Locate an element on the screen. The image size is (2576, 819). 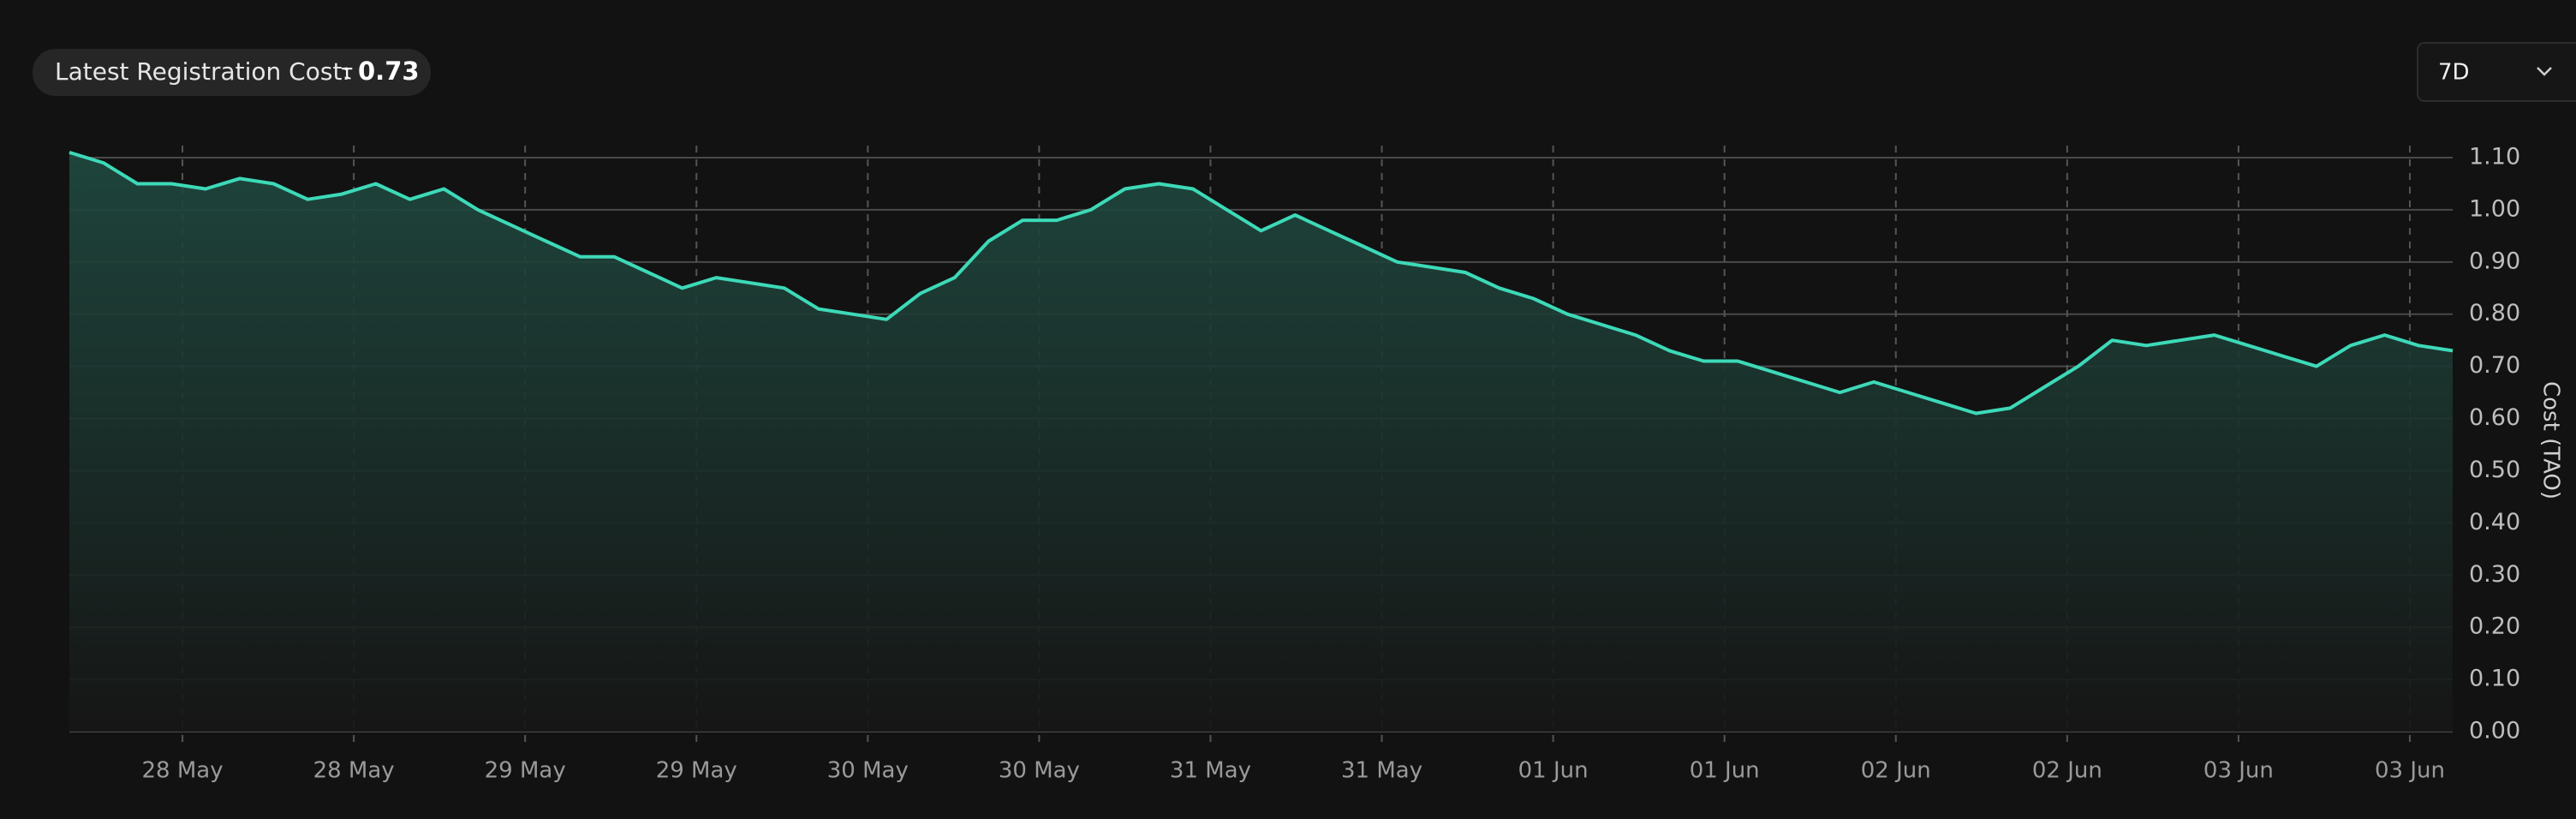
y-tick-label: 0.00 is located at coordinates (2494, 731).